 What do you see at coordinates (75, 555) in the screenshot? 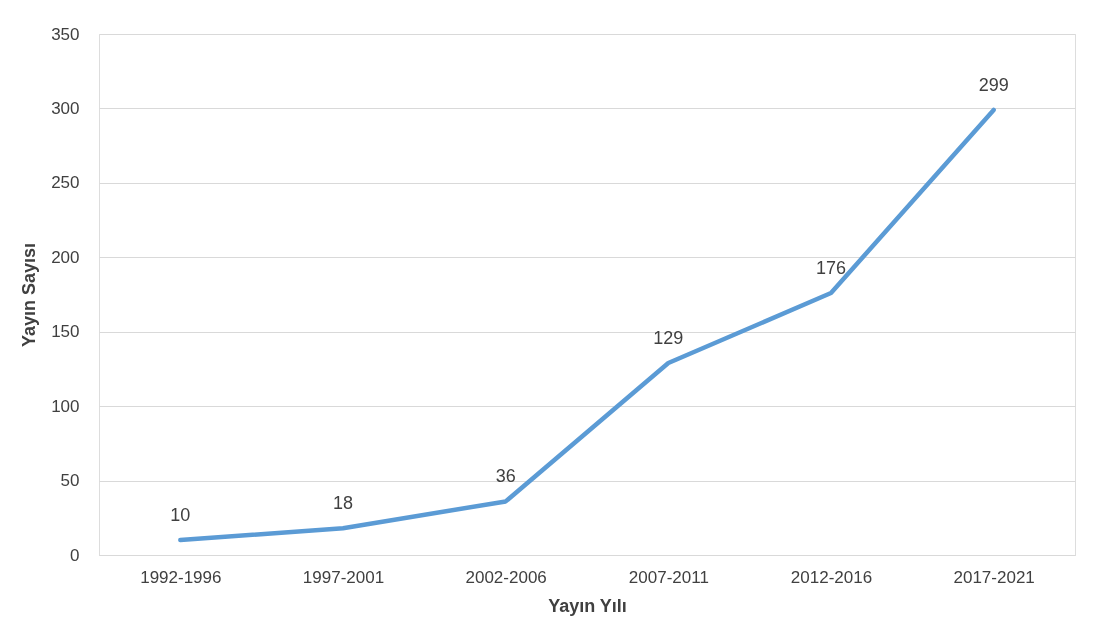
I see `y-tick-label: 0` at bounding box center [75, 555].